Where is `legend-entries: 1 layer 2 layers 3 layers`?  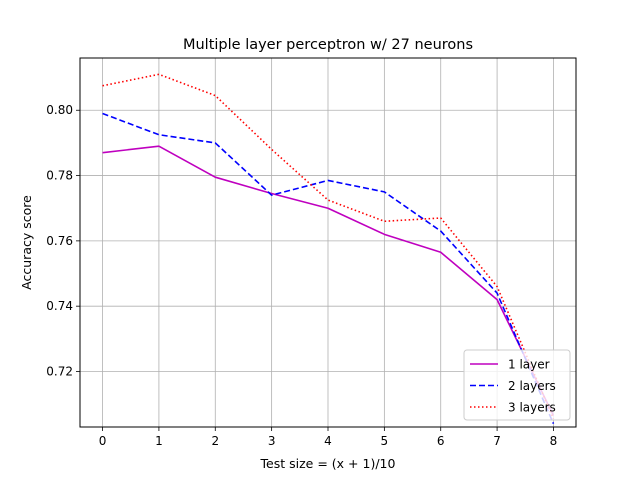
legend-entries: 1 layer 2 layers 3 layers is located at coordinates (513, 386).